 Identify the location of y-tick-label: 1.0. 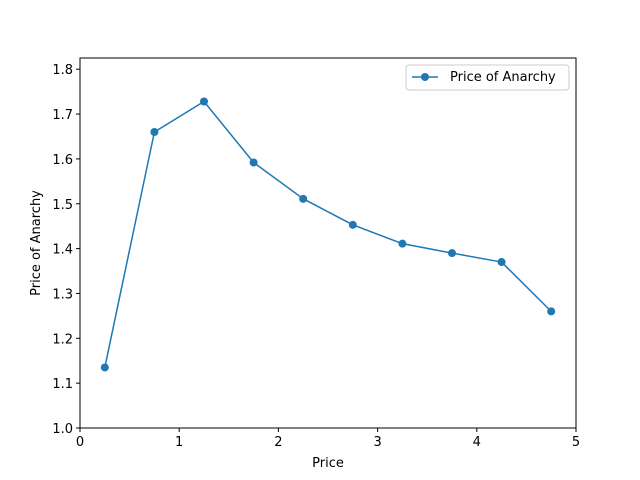
(62, 429).